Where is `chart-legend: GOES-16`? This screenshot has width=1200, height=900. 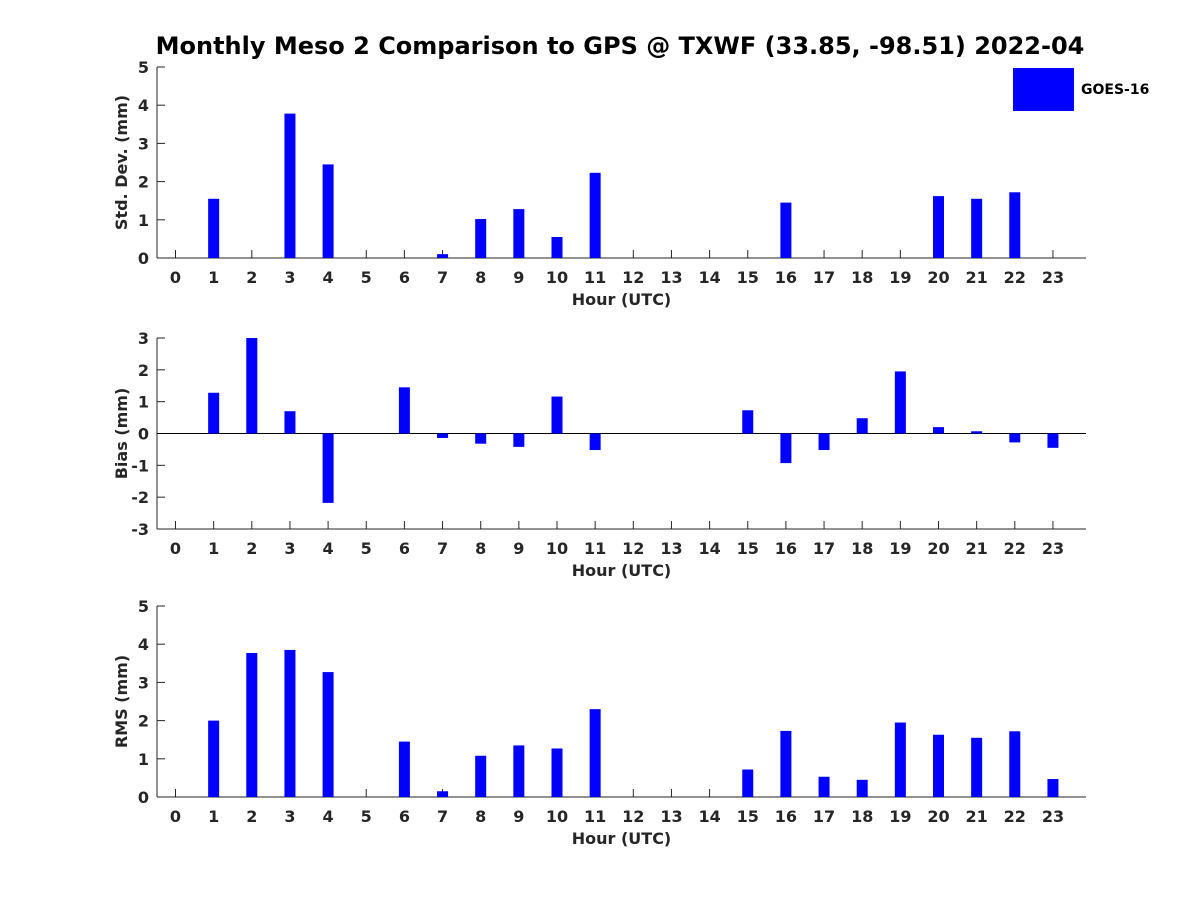 chart-legend: GOES-16 is located at coordinates (1081, 89).